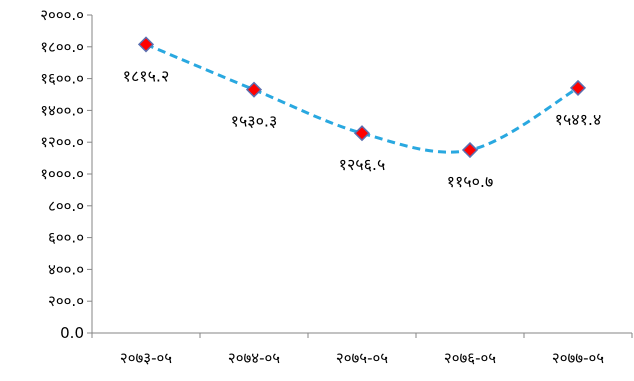 The width and height of the screenshot is (634, 381). Describe the element at coordinates (62, 15) in the screenshot. I see `y-tick-label: २०००.०` at that location.